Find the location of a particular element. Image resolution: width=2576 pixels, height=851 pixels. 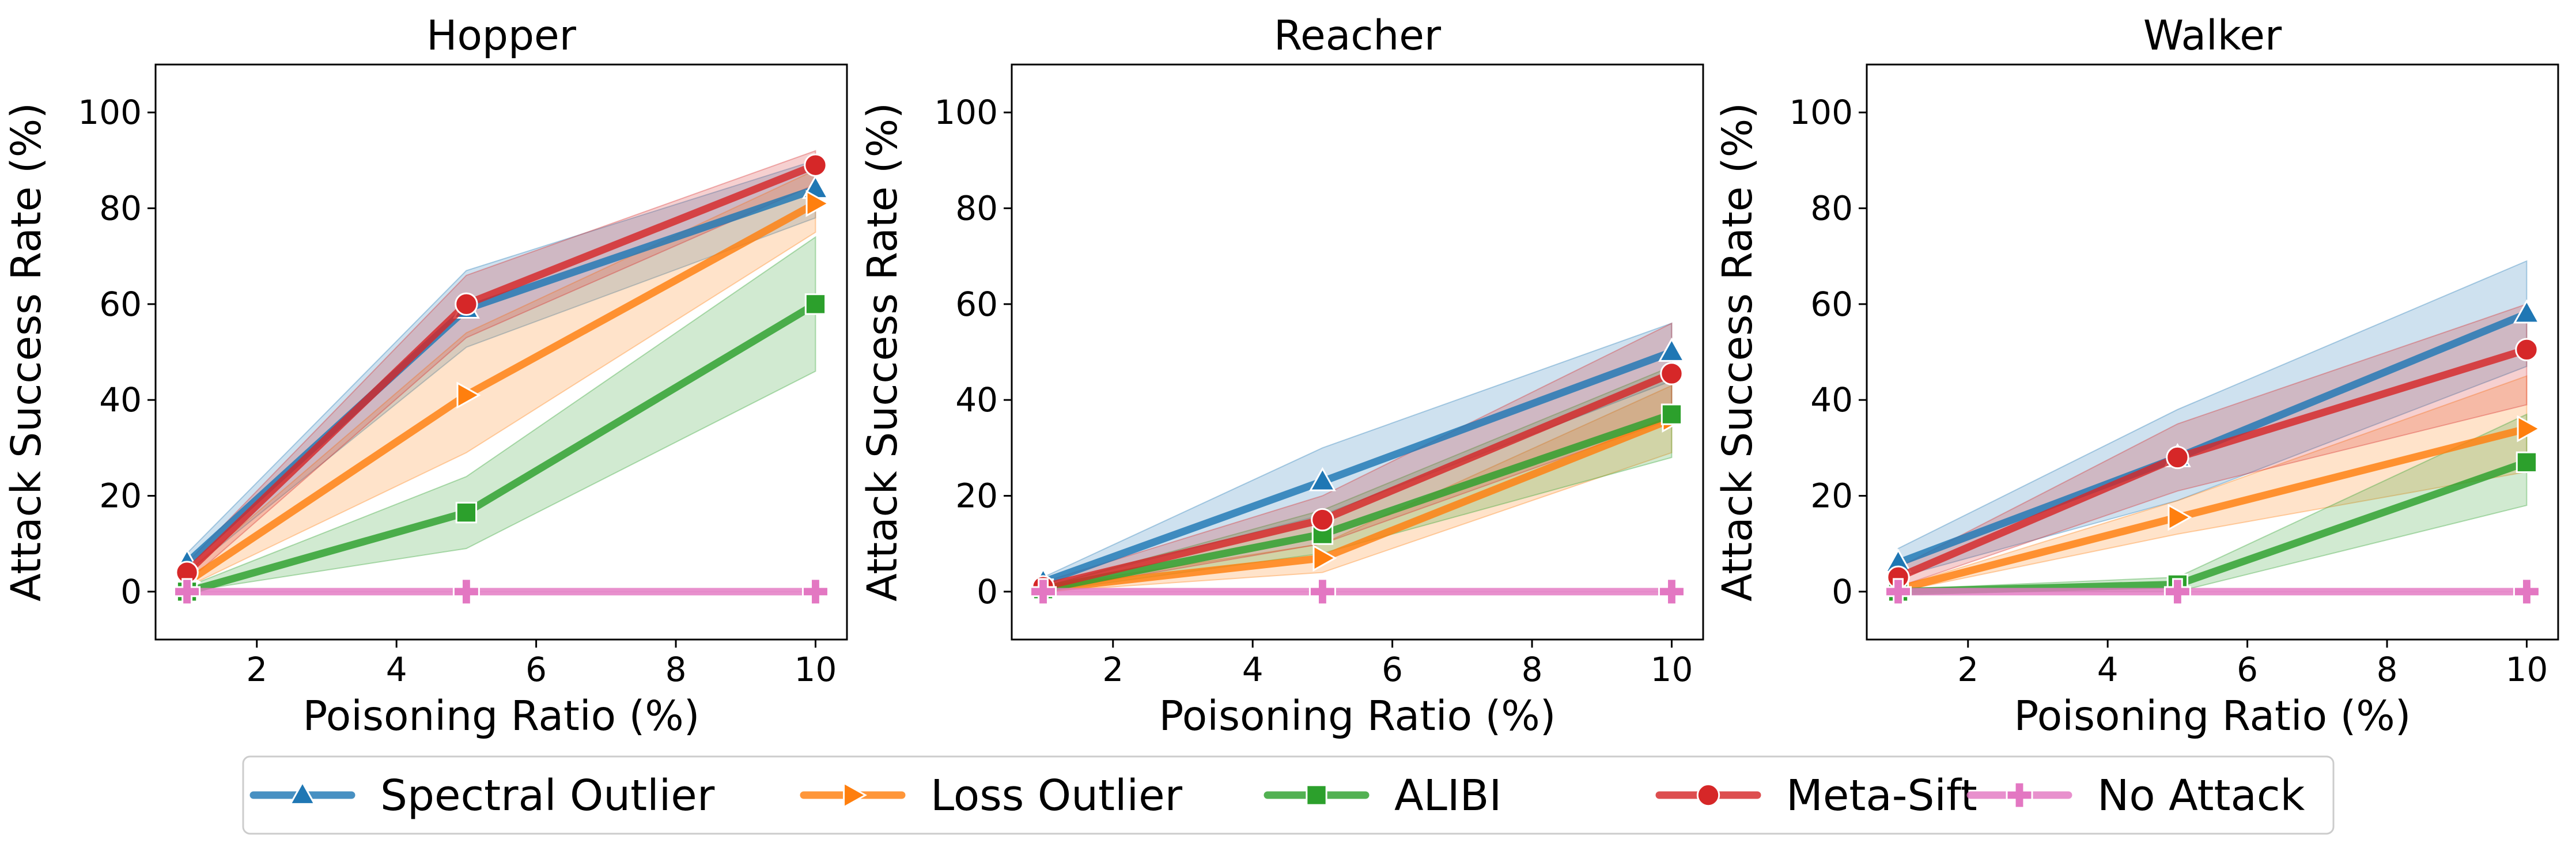

legend-label: No Attack is located at coordinates (2201, 795).